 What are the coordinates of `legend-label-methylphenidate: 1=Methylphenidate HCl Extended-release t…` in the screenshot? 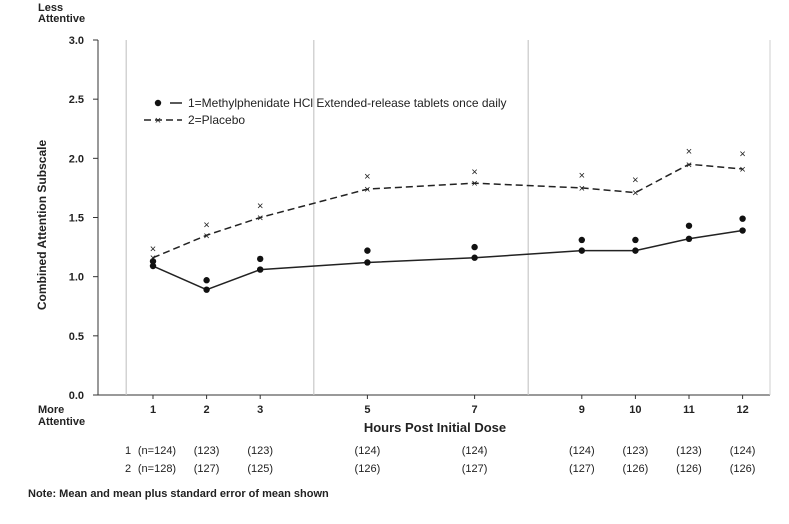 It's located at (347, 103).